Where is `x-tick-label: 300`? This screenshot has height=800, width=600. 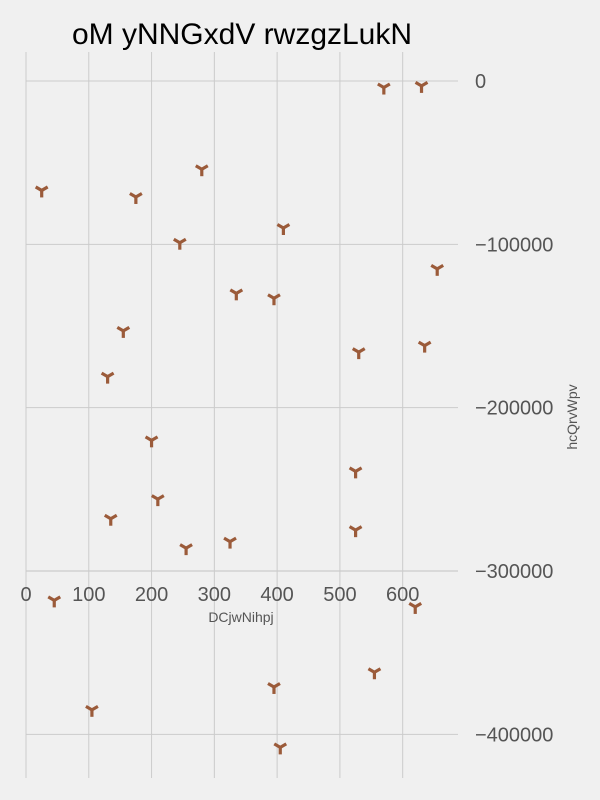
x-tick-label: 300 is located at coordinates (214, 595).